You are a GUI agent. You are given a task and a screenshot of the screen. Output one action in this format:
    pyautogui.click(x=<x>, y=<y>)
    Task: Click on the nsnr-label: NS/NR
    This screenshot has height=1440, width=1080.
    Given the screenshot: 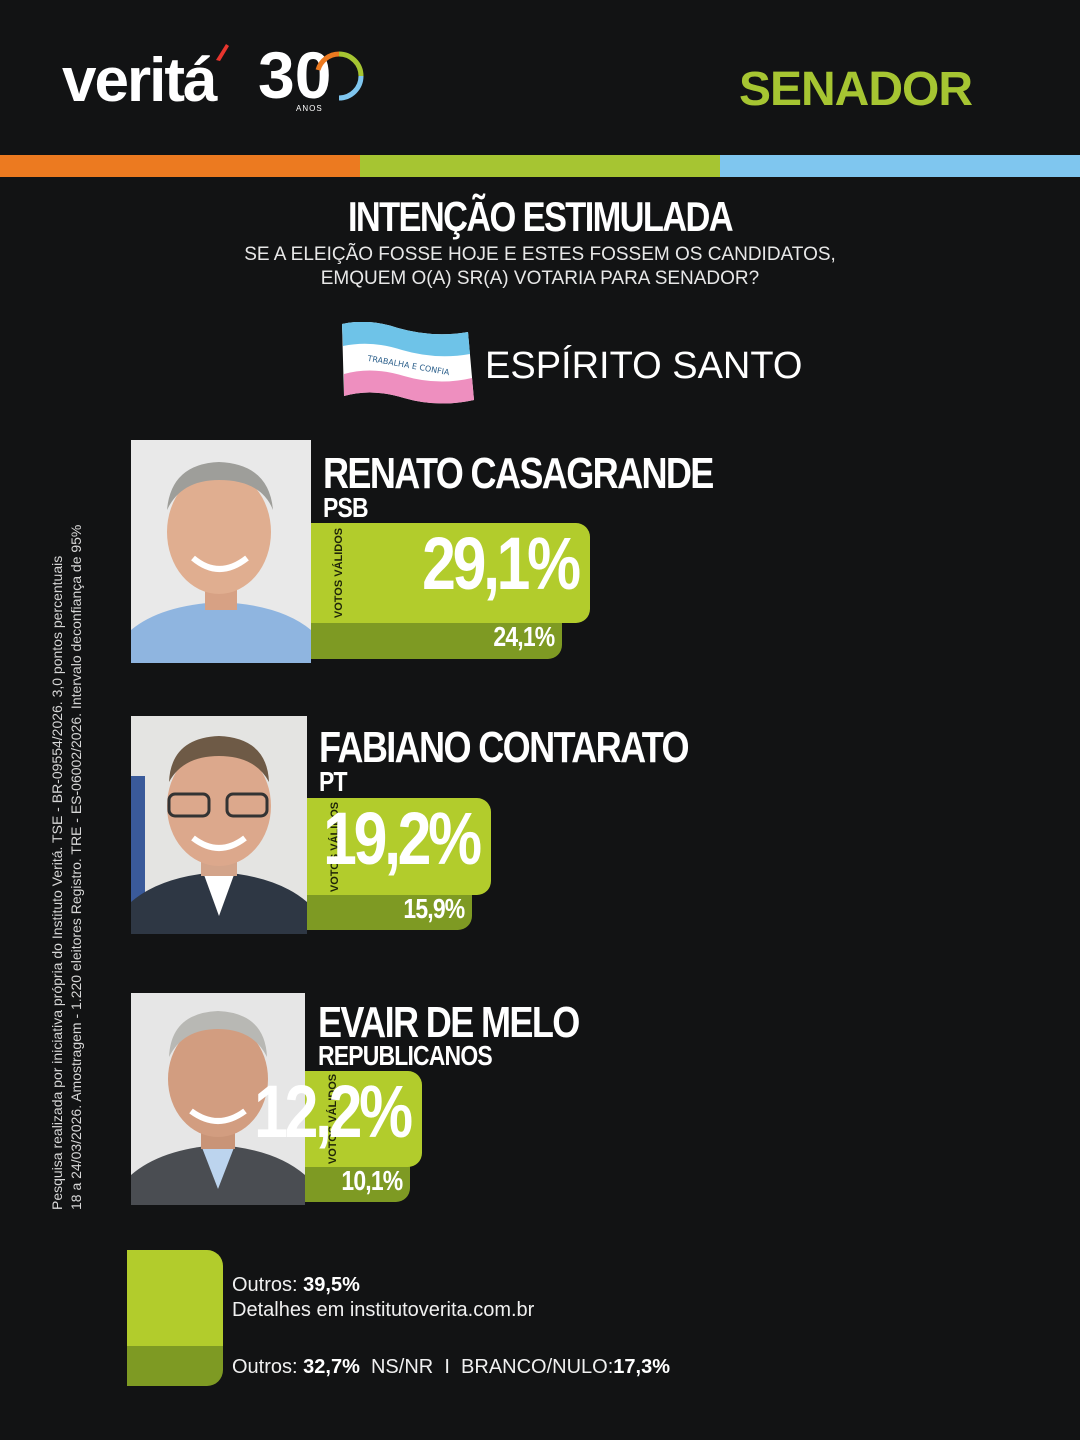 What is the action you would take?
    pyautogui.click(x=402, y=1367)
    